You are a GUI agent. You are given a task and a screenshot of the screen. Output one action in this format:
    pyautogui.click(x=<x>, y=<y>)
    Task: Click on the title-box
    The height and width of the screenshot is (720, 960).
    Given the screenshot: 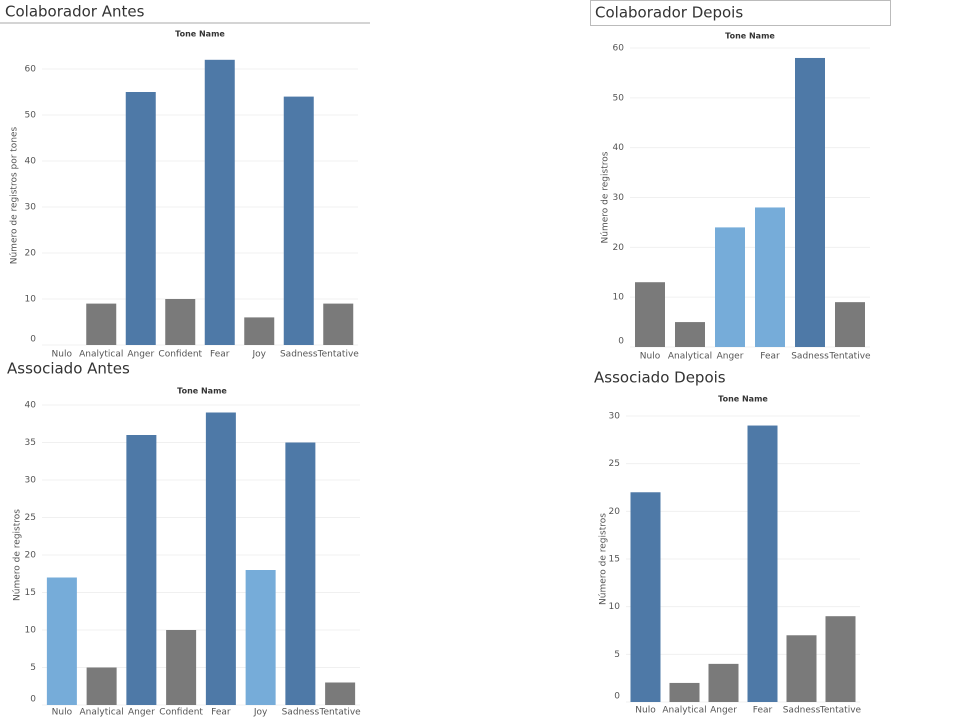 What is the action you would take?
    pyautogui.click(x=740, y=13)
    